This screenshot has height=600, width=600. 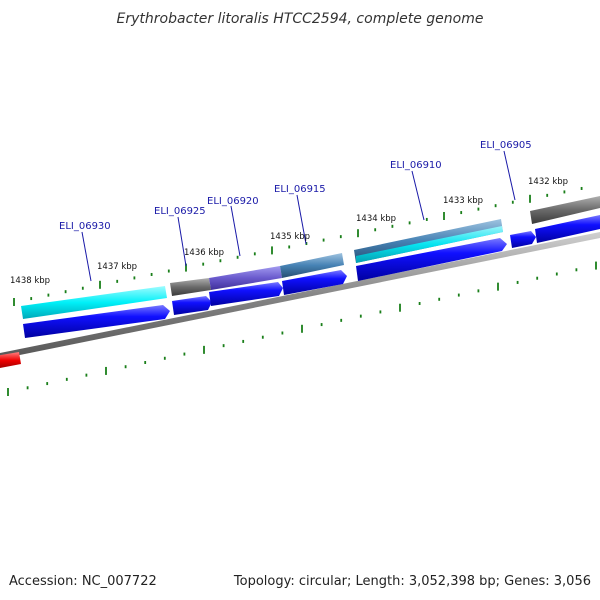 I want to click on cds-ELI_06905a, so click(x=523, y=239).